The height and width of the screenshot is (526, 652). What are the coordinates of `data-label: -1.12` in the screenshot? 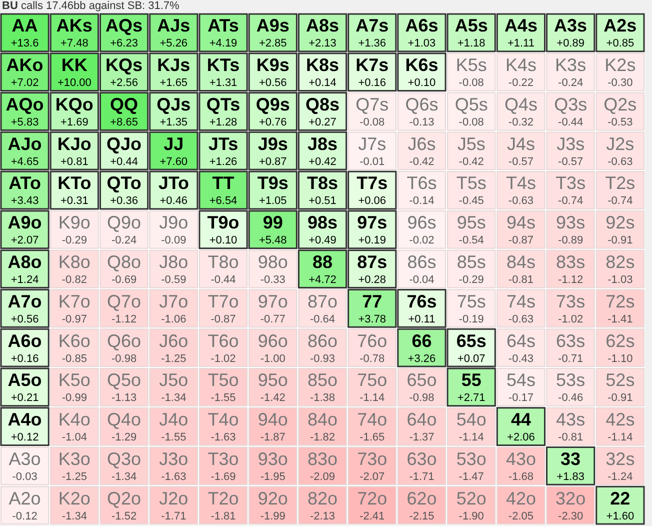 It's located at (124, 319).